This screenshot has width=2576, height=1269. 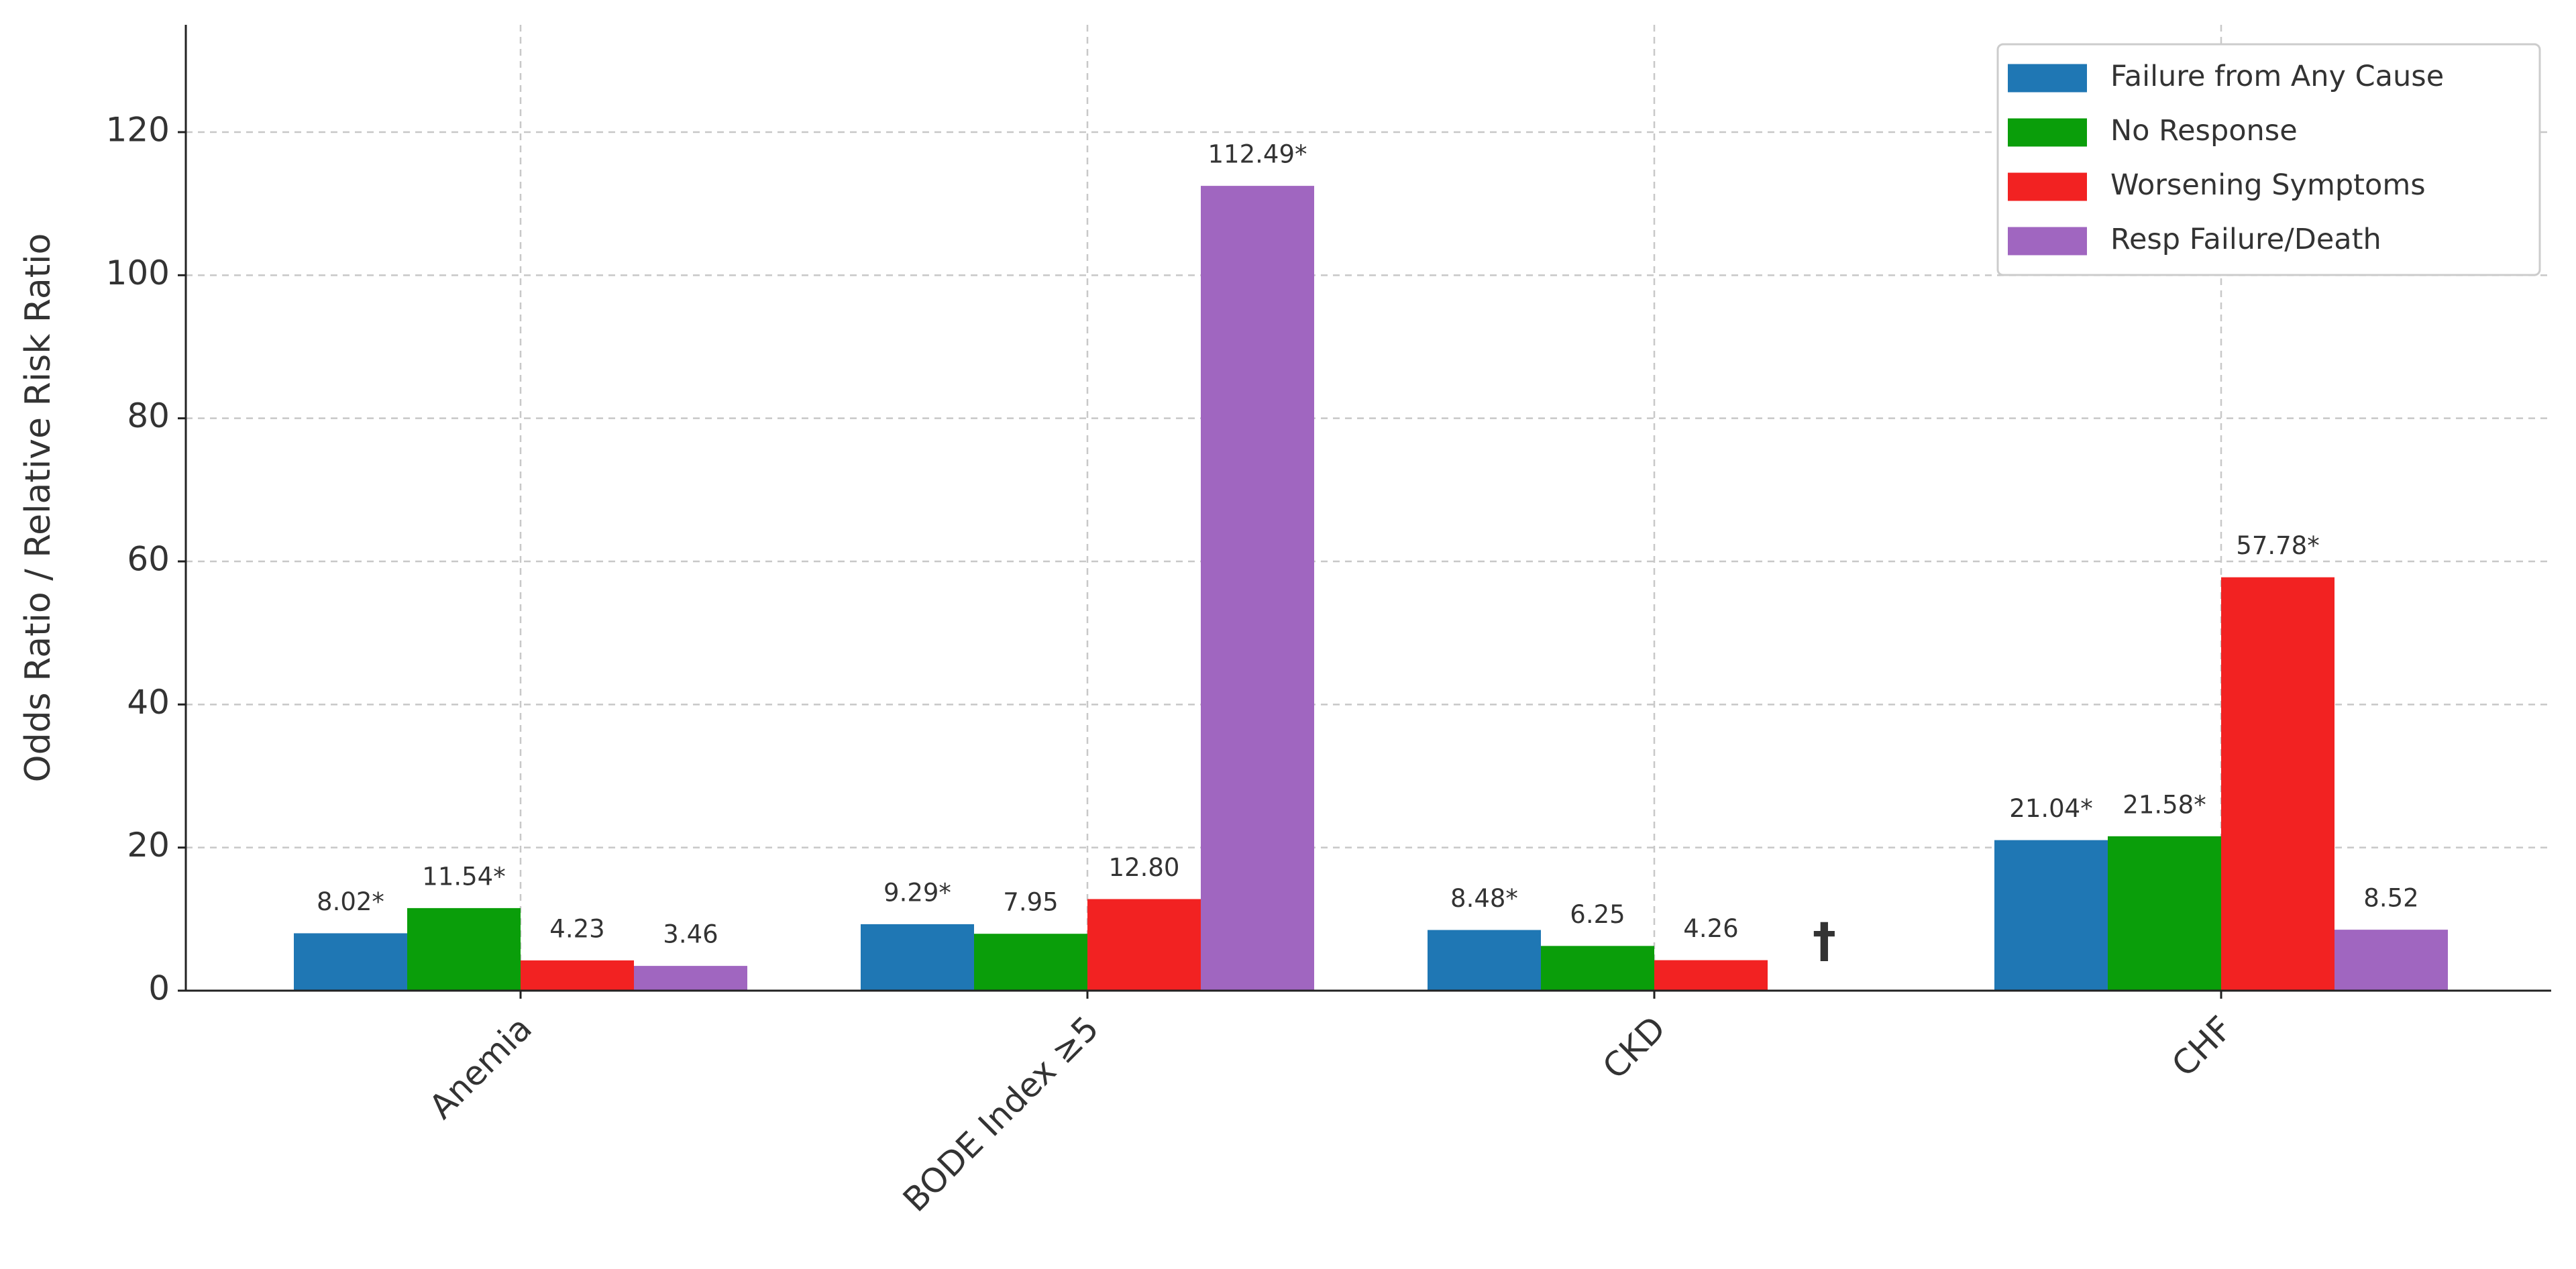 I want to click on value-label: 8.02*, so click(x=350, y=901).